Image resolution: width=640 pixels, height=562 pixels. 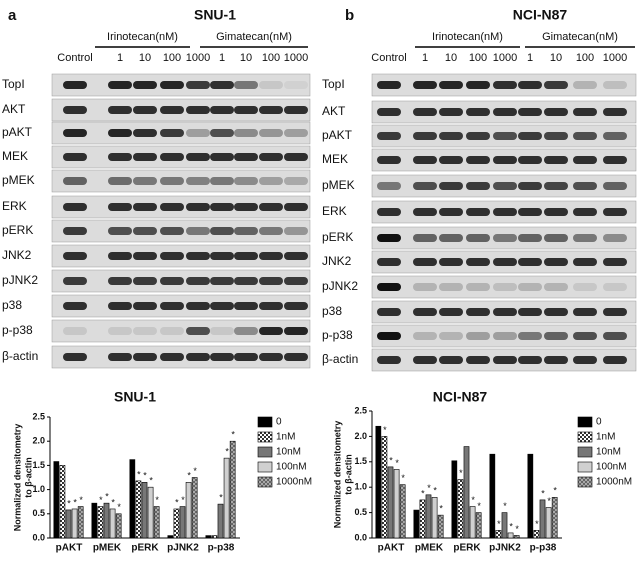 What do you see at coordinates (360, 537) in the screenshot?
I see `y-tick-label: 0.0` at bounding box center [360, 537].